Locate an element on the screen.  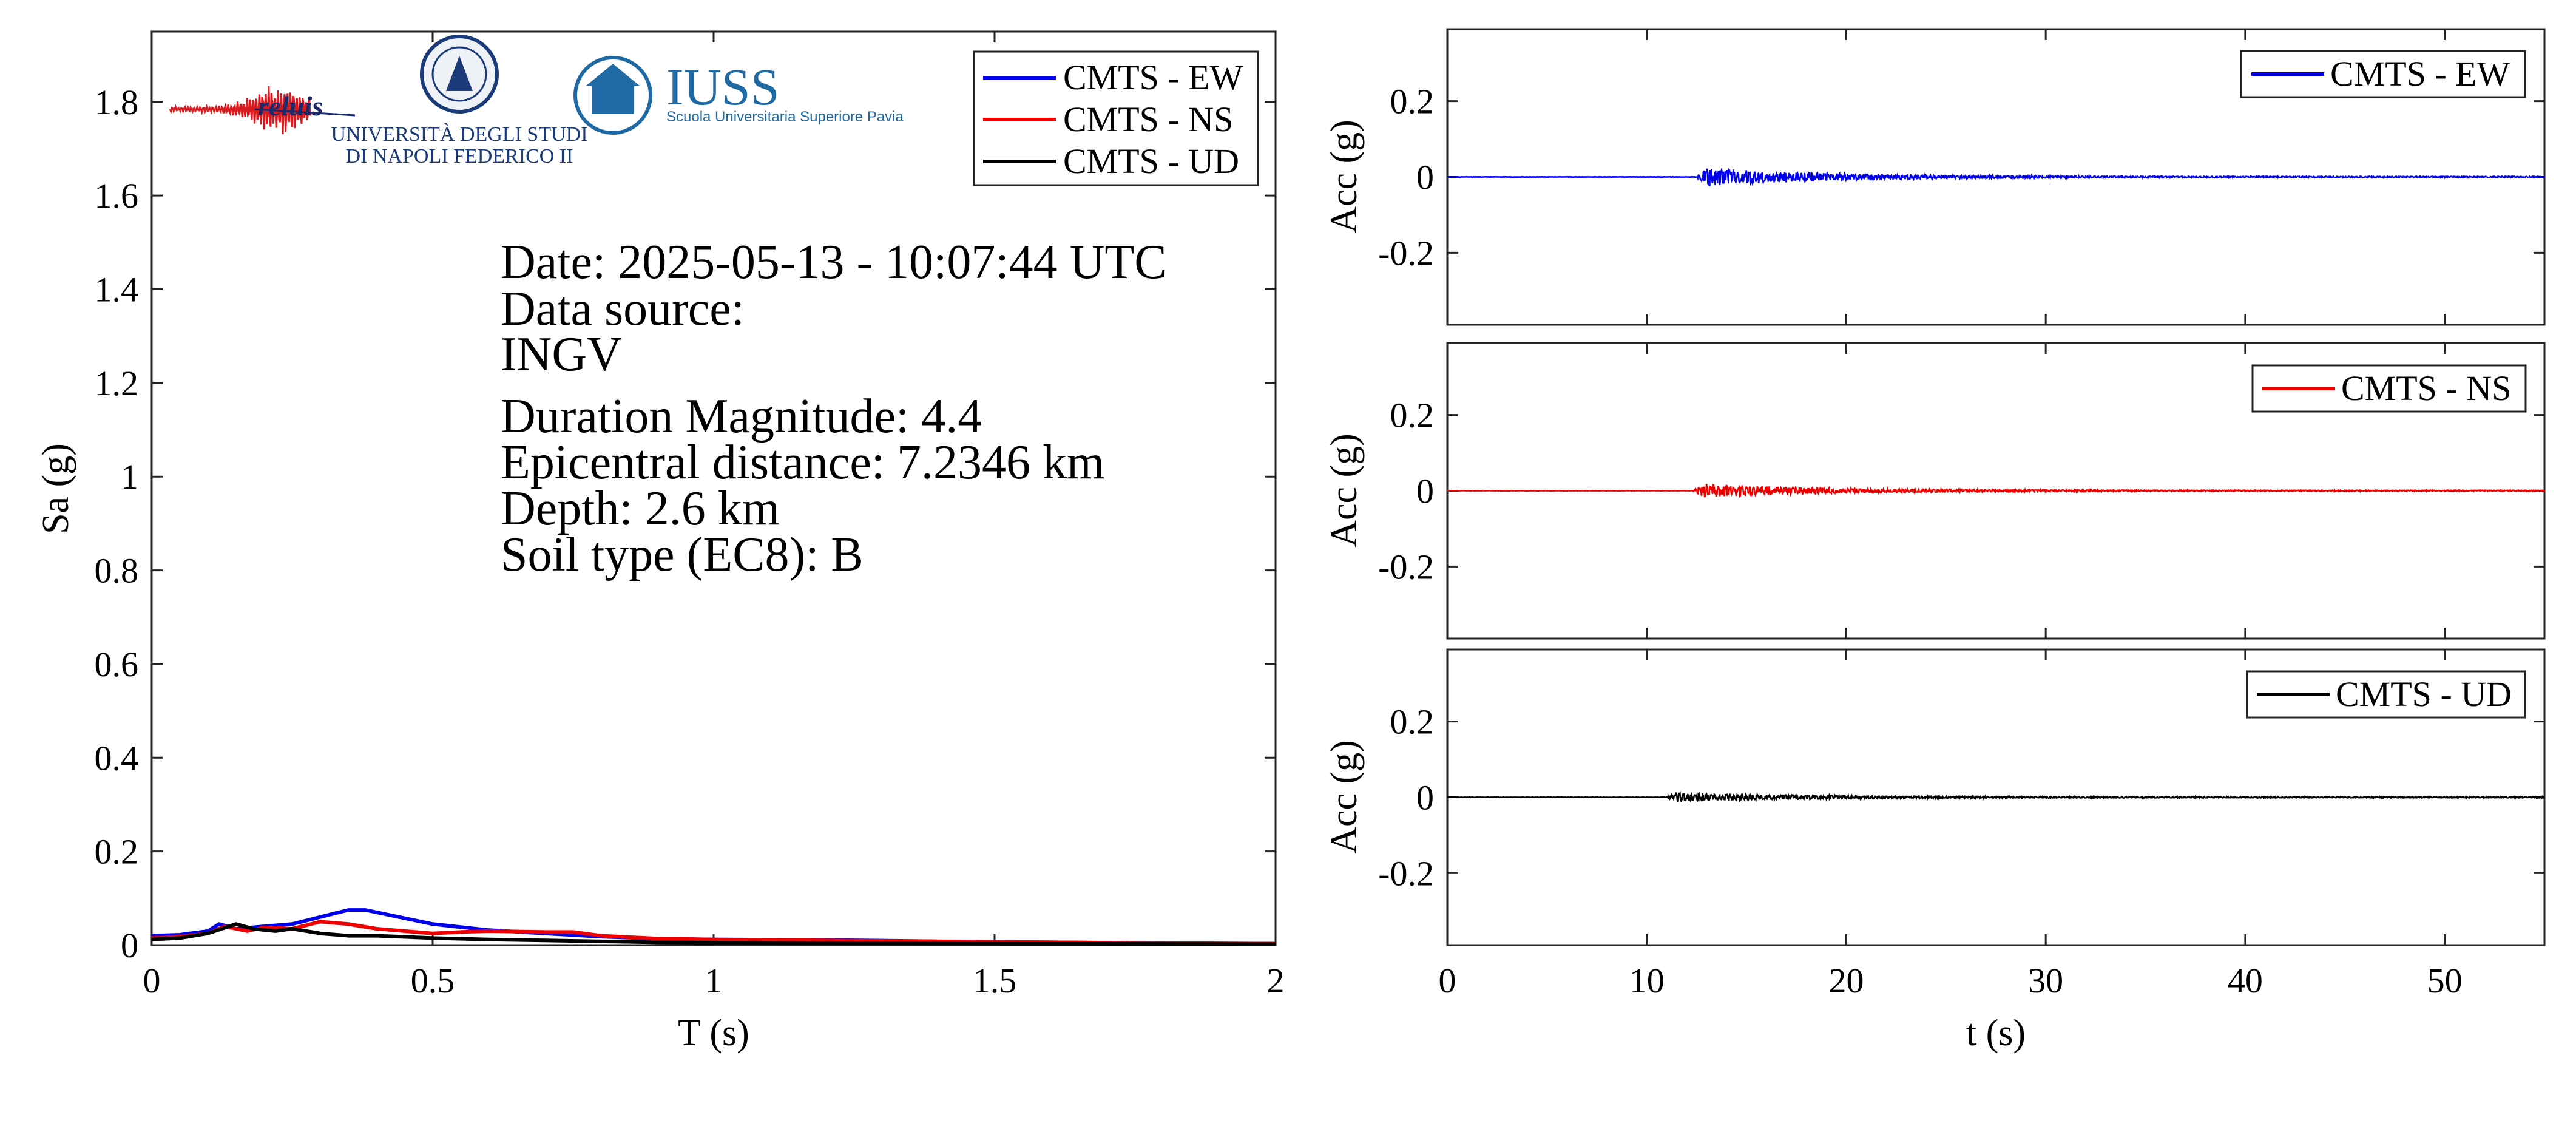
acc-ns-legend-label: CMTS - NS is located at coordinates (2426, 388).